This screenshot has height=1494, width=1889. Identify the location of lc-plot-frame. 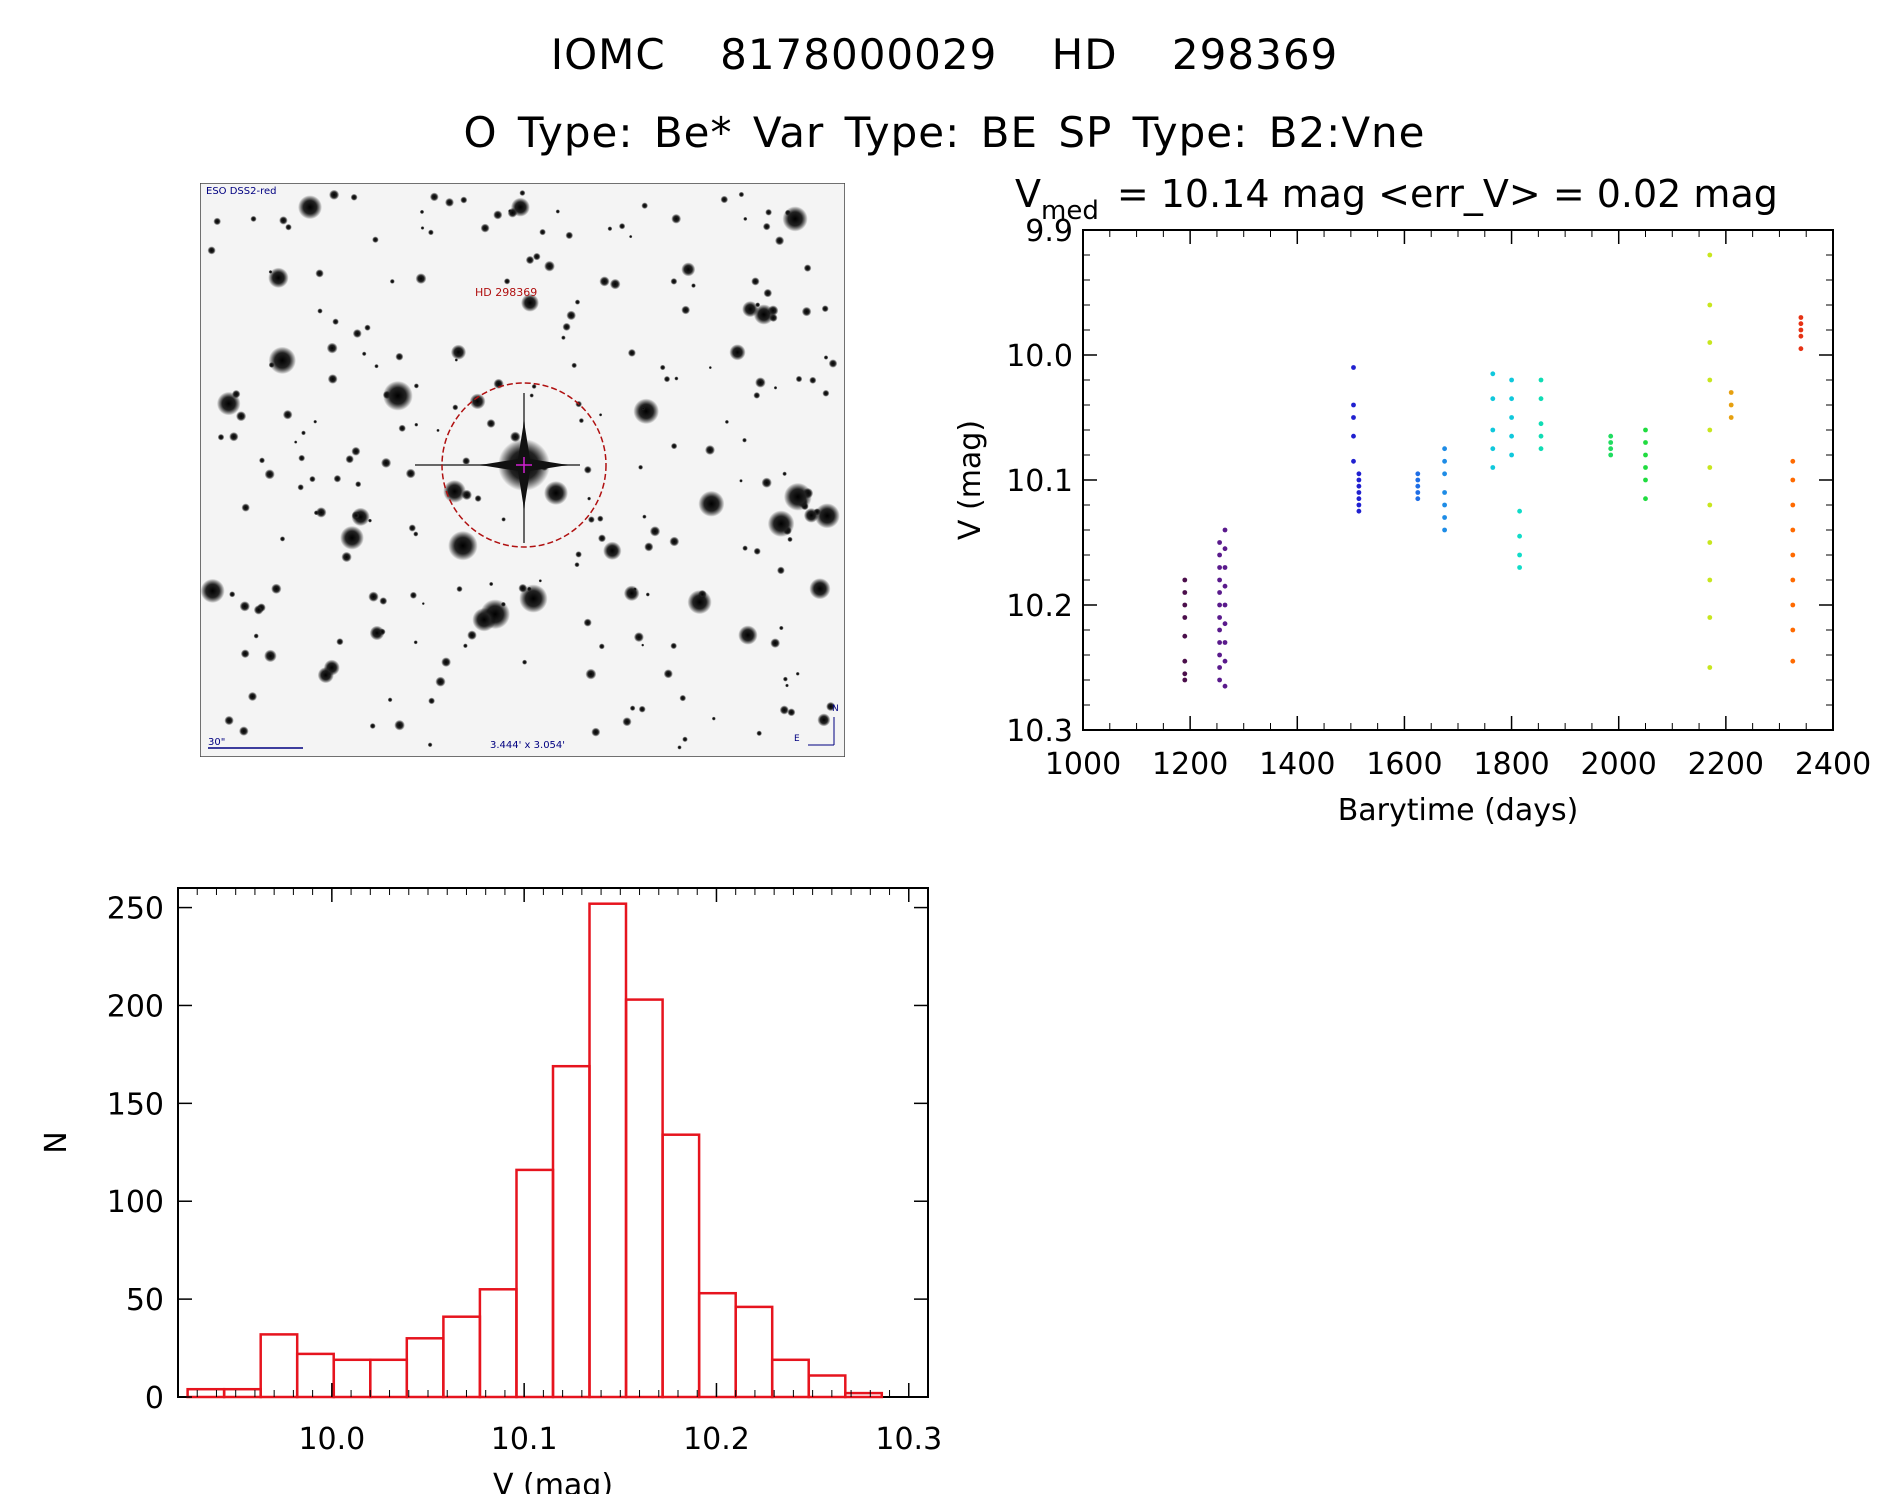
(1458, 480).